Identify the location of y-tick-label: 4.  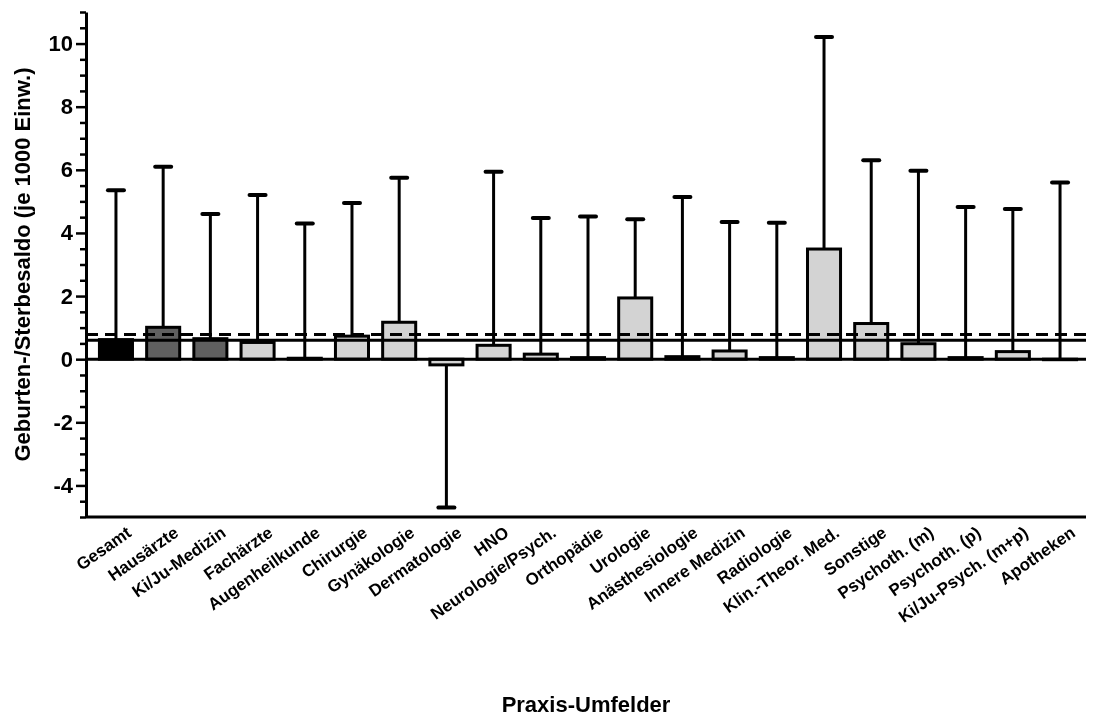
(67, 233).